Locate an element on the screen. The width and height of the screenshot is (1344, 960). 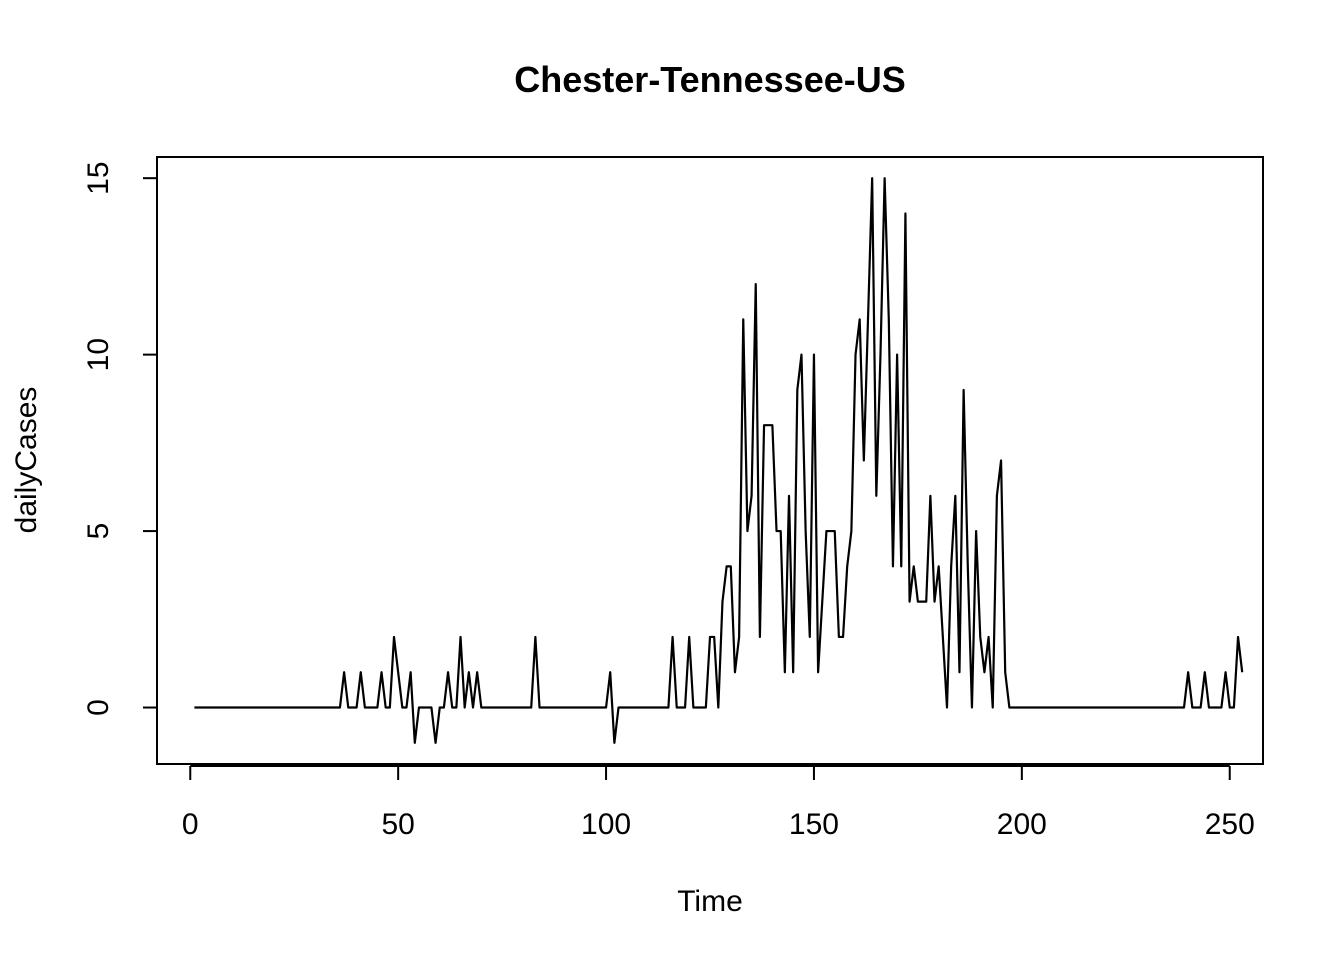
x-tick-label: 0 is located at coordinates (190, 824).